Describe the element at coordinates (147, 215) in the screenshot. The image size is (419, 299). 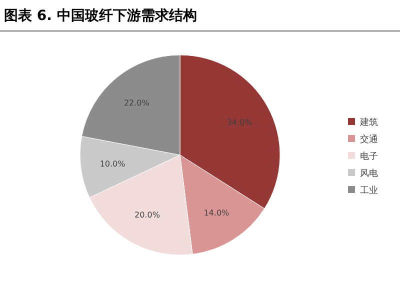
I see `data-label: 20.0%` at that location.